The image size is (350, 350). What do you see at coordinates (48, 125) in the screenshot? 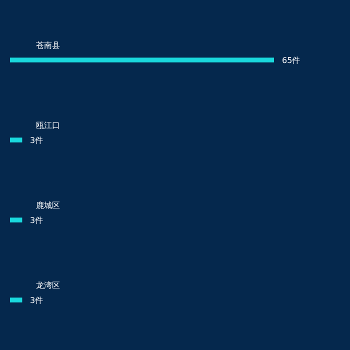
I see `y-tick-label: 瓯江口` at bounding box center [48, 125].